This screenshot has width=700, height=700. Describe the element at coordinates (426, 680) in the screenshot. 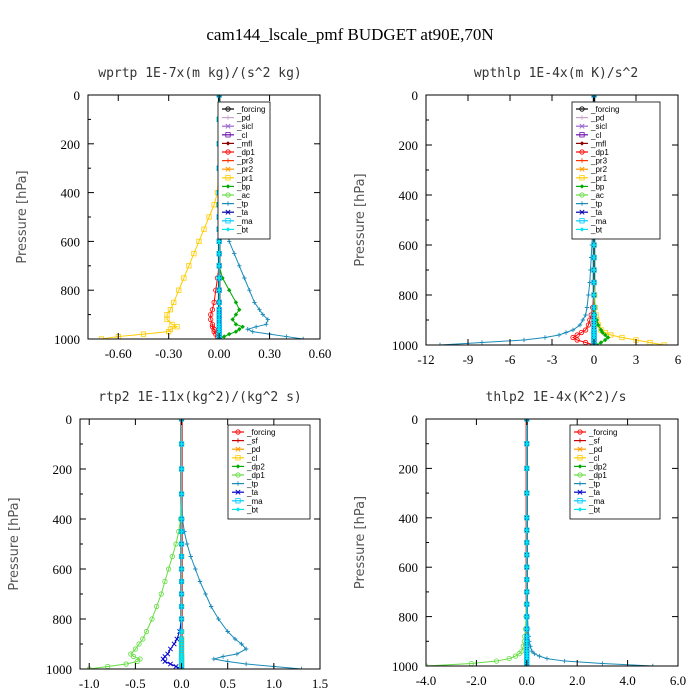

I see `x-tick-label: -4.0` at that location.